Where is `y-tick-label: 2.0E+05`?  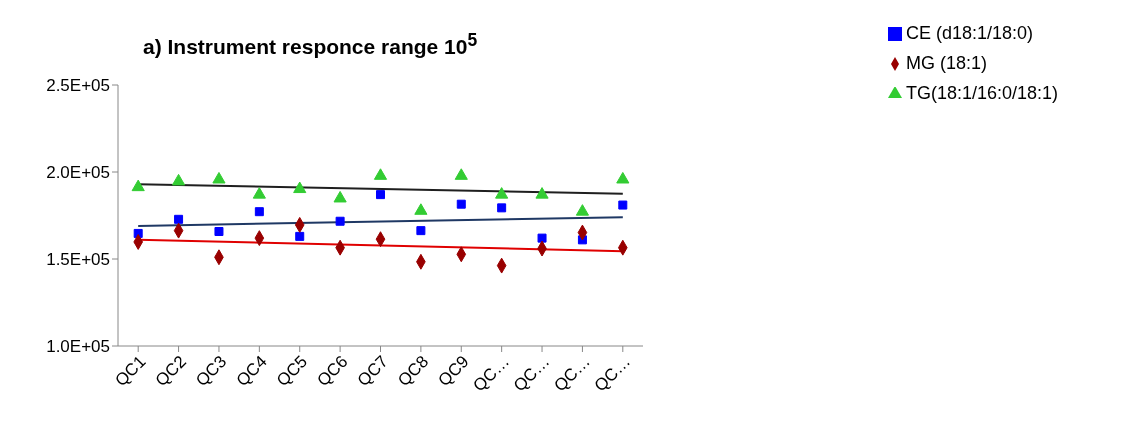
y-tick-label: 2.0E+05 is located at coordinates (78, 173).